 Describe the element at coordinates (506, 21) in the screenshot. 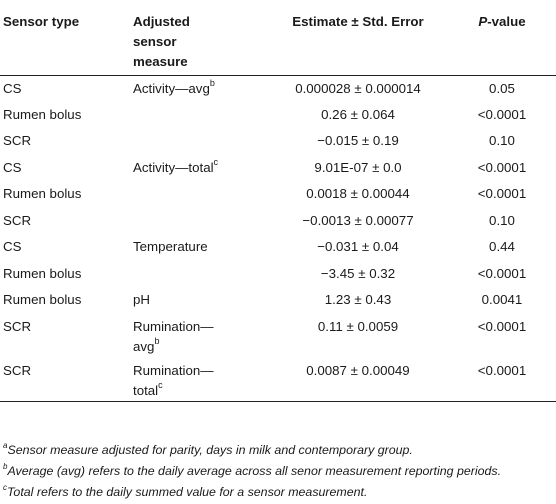

I see `header-pvalue-rest: -value` at that location.